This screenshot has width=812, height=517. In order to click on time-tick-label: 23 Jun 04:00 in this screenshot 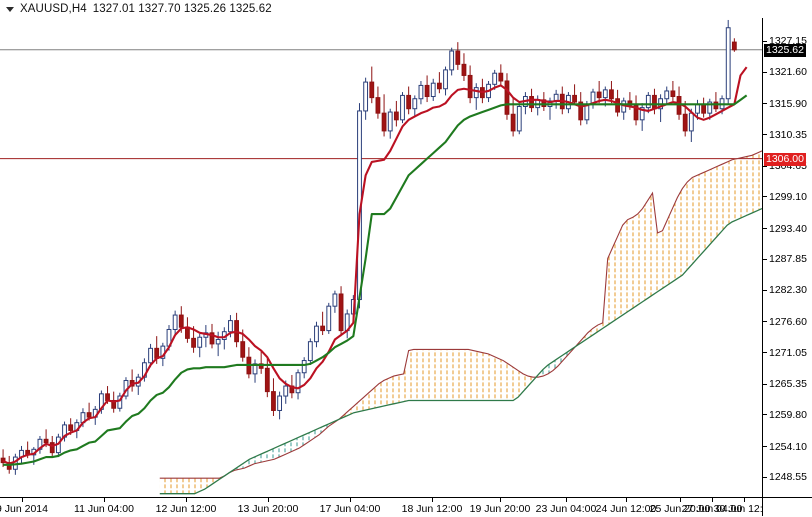, I will do `click(566, 509)`.